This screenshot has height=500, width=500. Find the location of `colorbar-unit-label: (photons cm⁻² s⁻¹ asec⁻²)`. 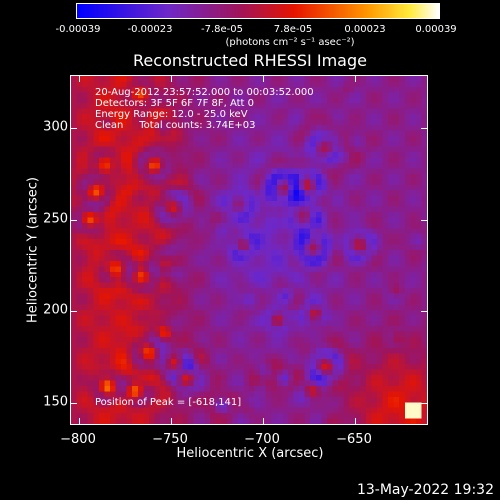

colorbar-unit-label: (photons cm⁻² s⁻¹ asec⁻²) is located at coordinates (290, 42).